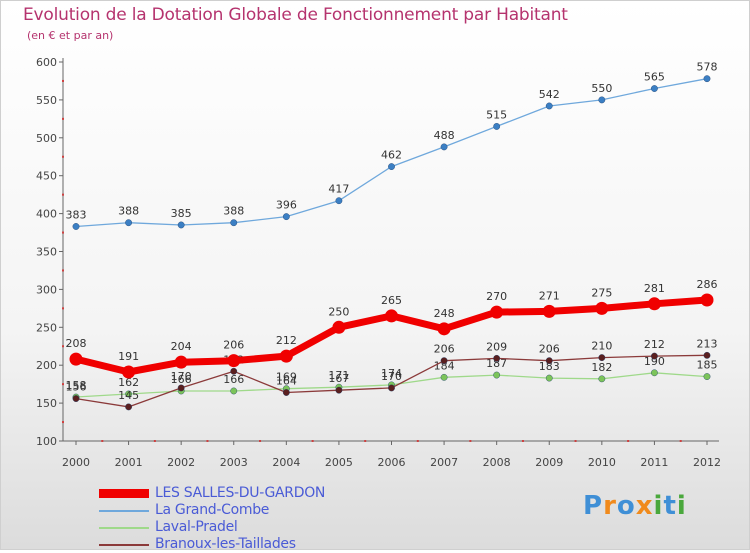 This screenshot has height=553, width=750. I want to click on y-tick-label: 200, so click(46, 365).